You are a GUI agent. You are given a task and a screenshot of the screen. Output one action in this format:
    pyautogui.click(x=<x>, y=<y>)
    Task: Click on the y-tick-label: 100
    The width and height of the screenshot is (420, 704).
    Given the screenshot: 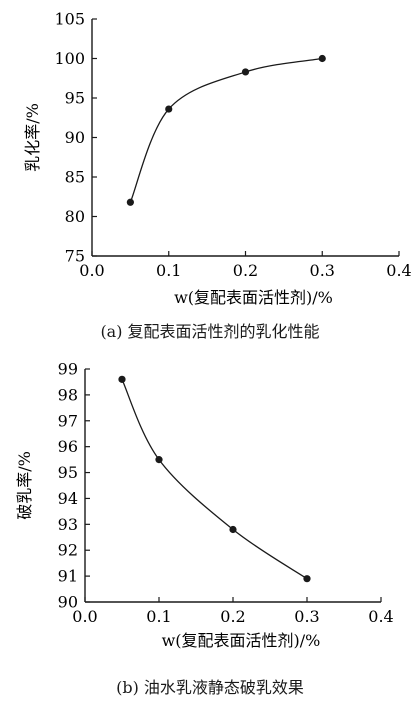 What is the action you would take?
    pyautogui.click(x=69, y=58)
    